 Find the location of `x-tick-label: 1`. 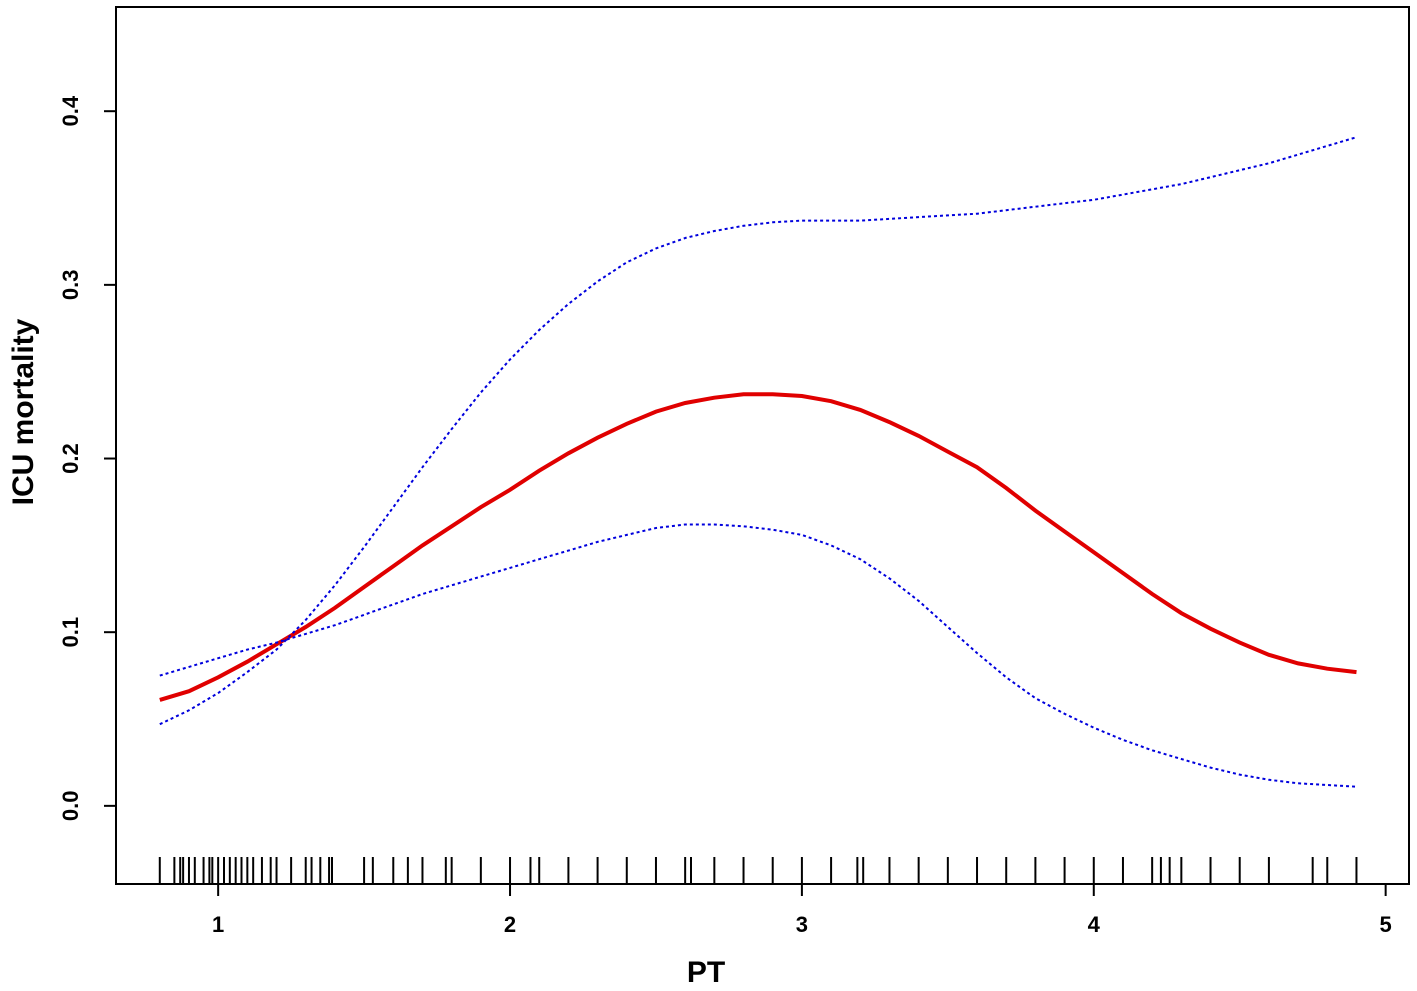

x-tick-label: 1 is located at coordinates (218, 924).